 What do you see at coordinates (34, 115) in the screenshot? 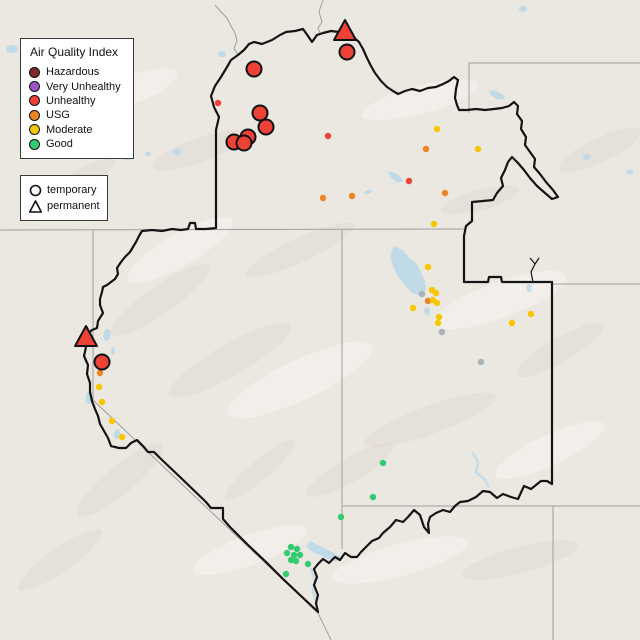
I see `usg-swatch-icon` at bounding box center [34, 115].